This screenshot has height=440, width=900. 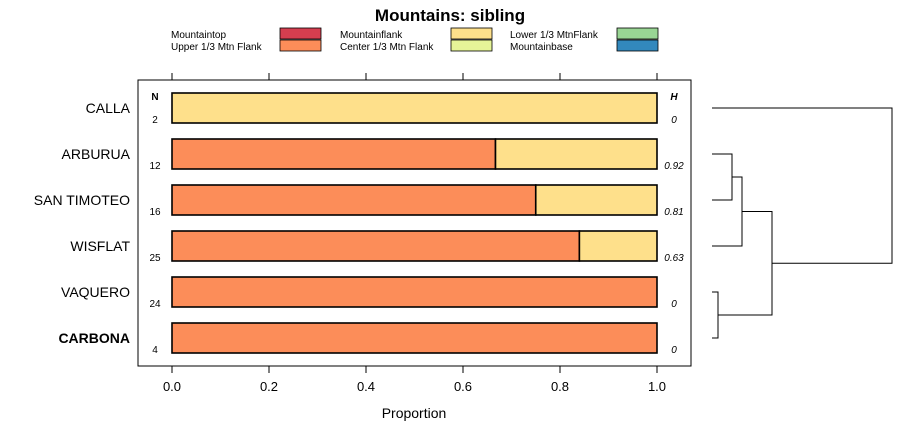 I want to click on legend-label-center-1-3-mtn-flank: Center 1/3 Mtn Flank, so click(x=387, y=47).